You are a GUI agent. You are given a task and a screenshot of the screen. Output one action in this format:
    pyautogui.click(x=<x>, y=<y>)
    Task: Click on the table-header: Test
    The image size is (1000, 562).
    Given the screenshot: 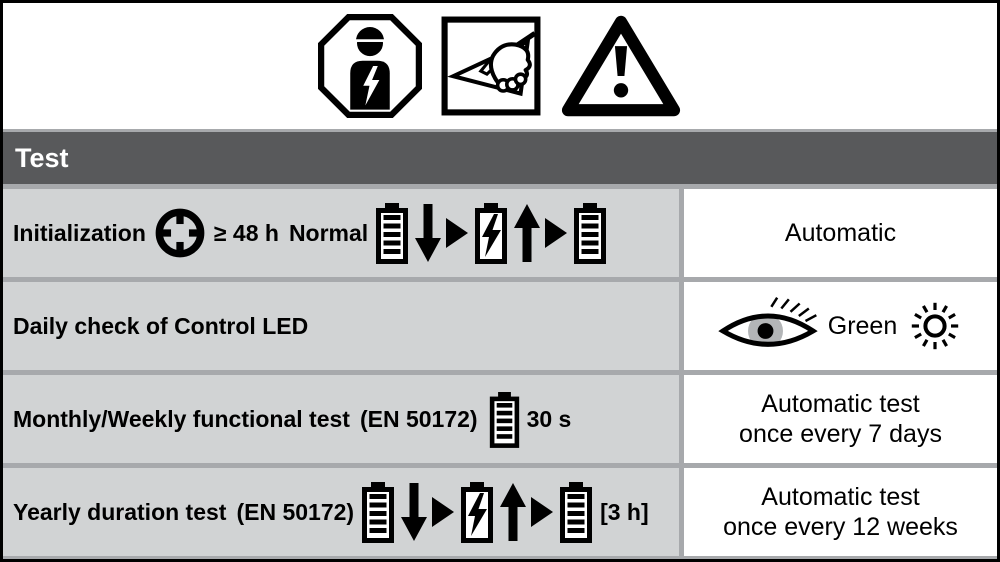 What is the action you would take?
    pyautogui.click(x=500, y=158)
    